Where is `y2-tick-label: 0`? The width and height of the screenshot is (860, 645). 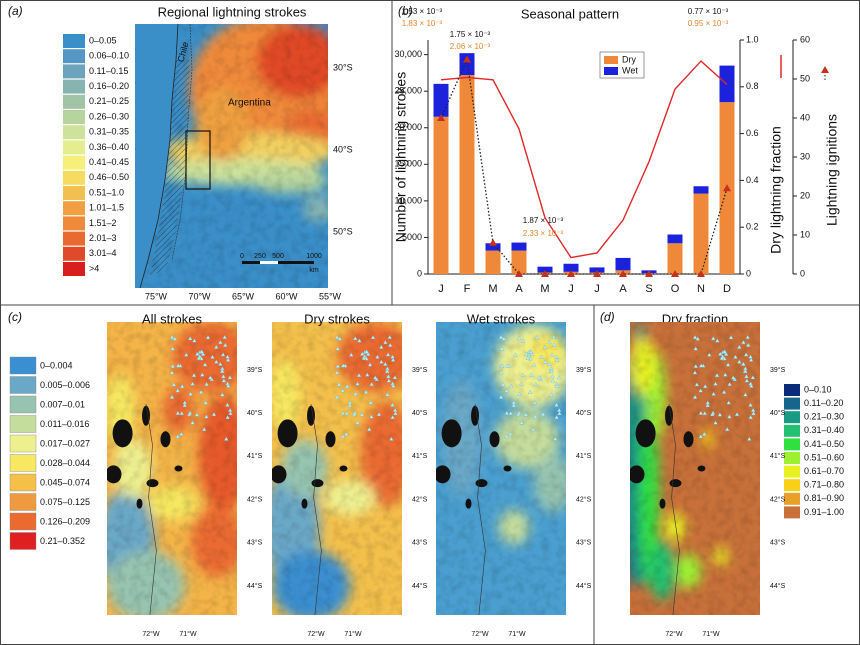
y2-tick-label: 0 is located at coordinates (748, 273).